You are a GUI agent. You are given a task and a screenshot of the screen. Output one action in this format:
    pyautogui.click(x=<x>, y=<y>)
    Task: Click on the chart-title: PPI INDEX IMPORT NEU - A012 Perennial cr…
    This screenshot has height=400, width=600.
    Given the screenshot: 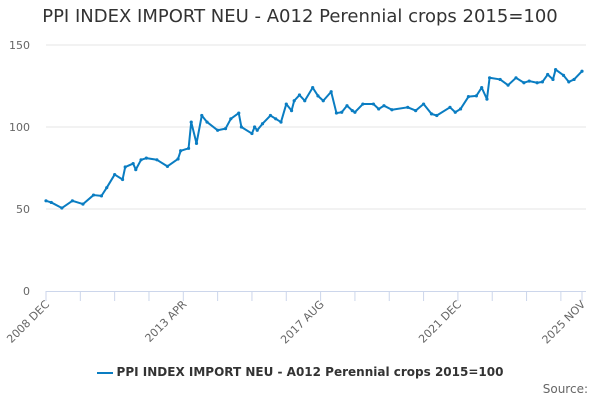 What is the action you would take?
    pyautogui.click(x=300, y=16)
    